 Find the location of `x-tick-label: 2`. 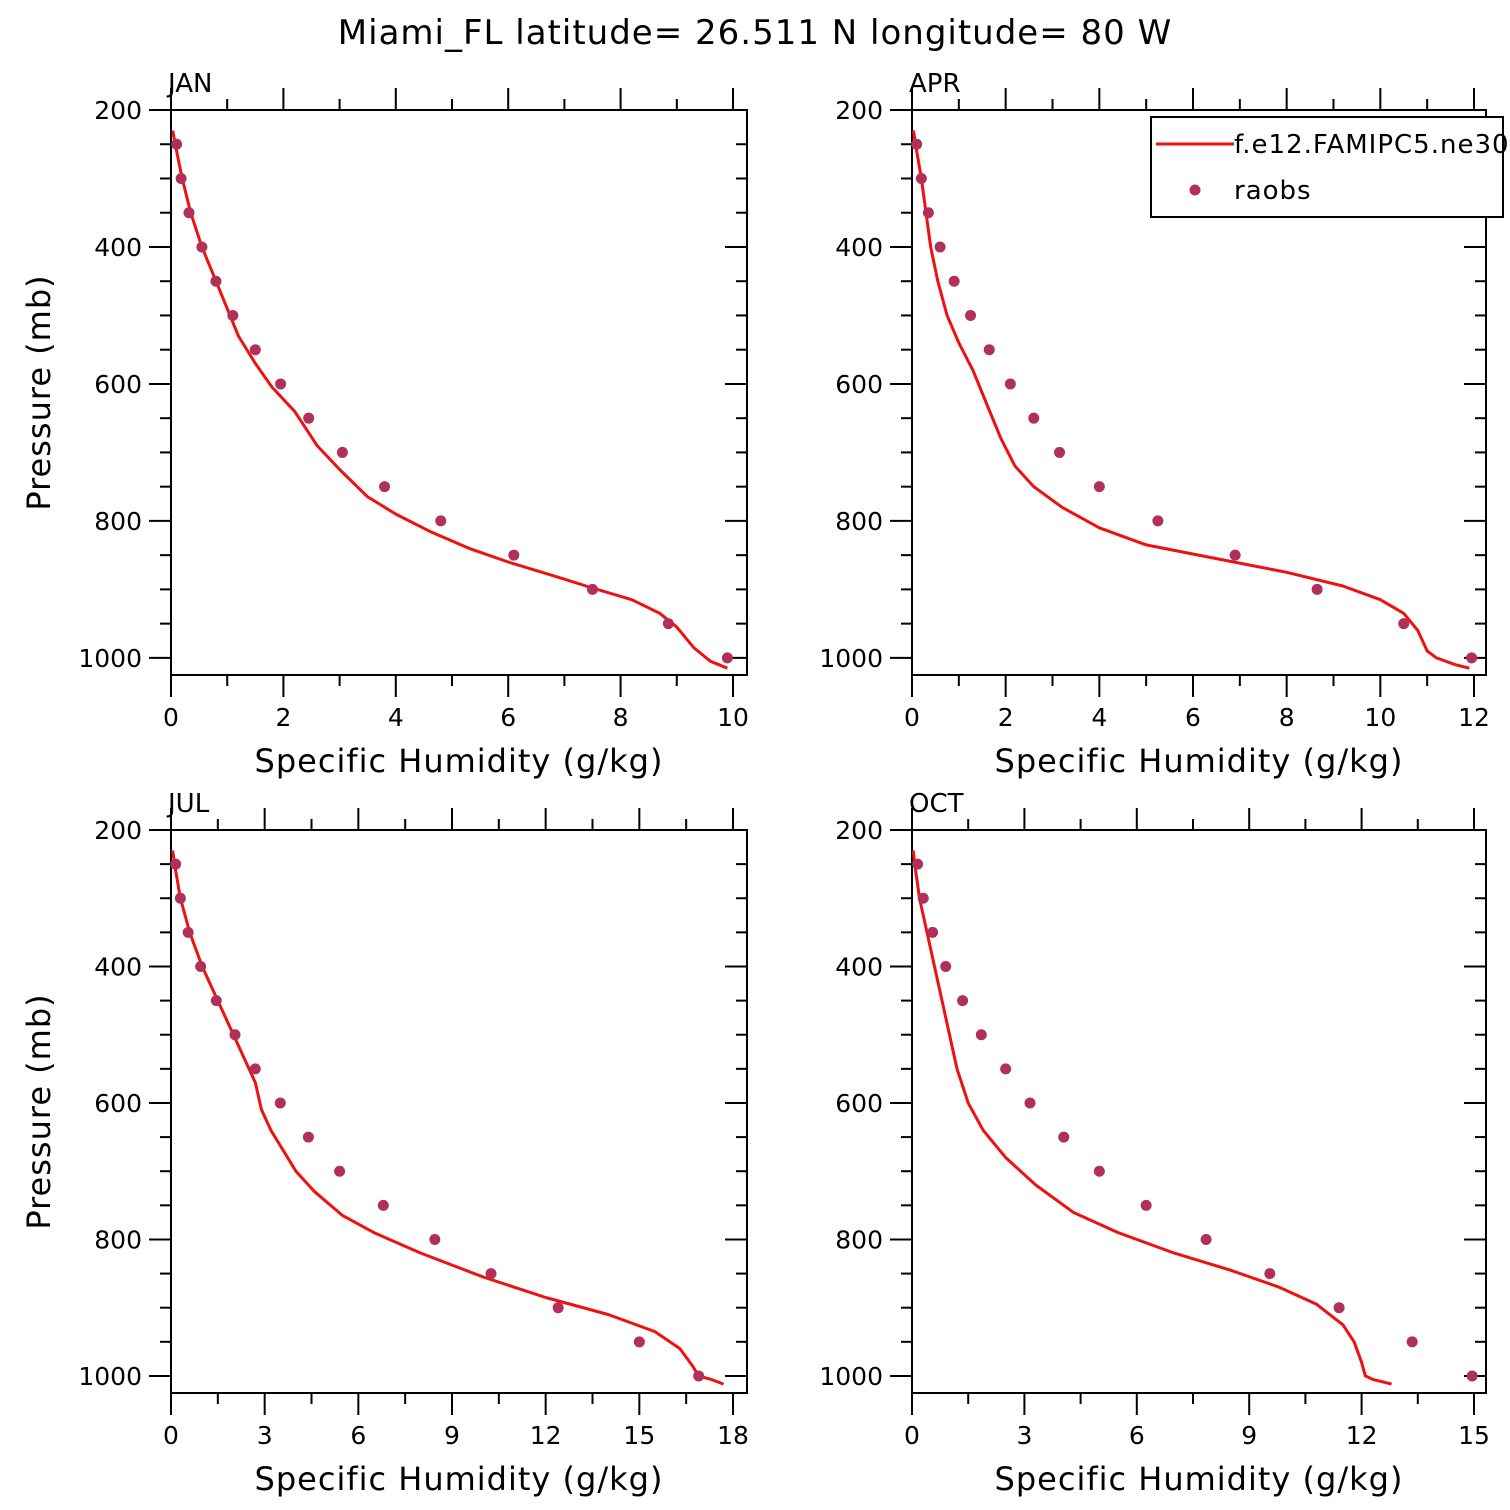

x-tick-label: 2 is located at coordinates (283, 717).